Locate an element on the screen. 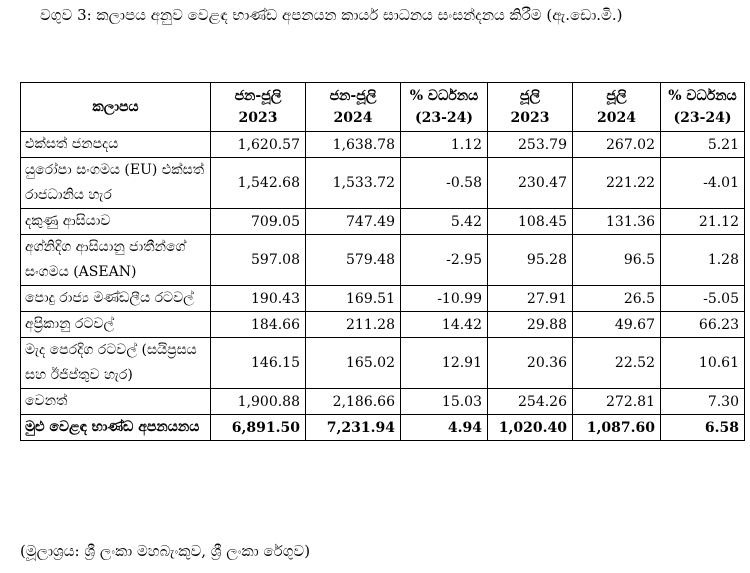  value-cell: 272.81 is located at coordinates (616, 401).